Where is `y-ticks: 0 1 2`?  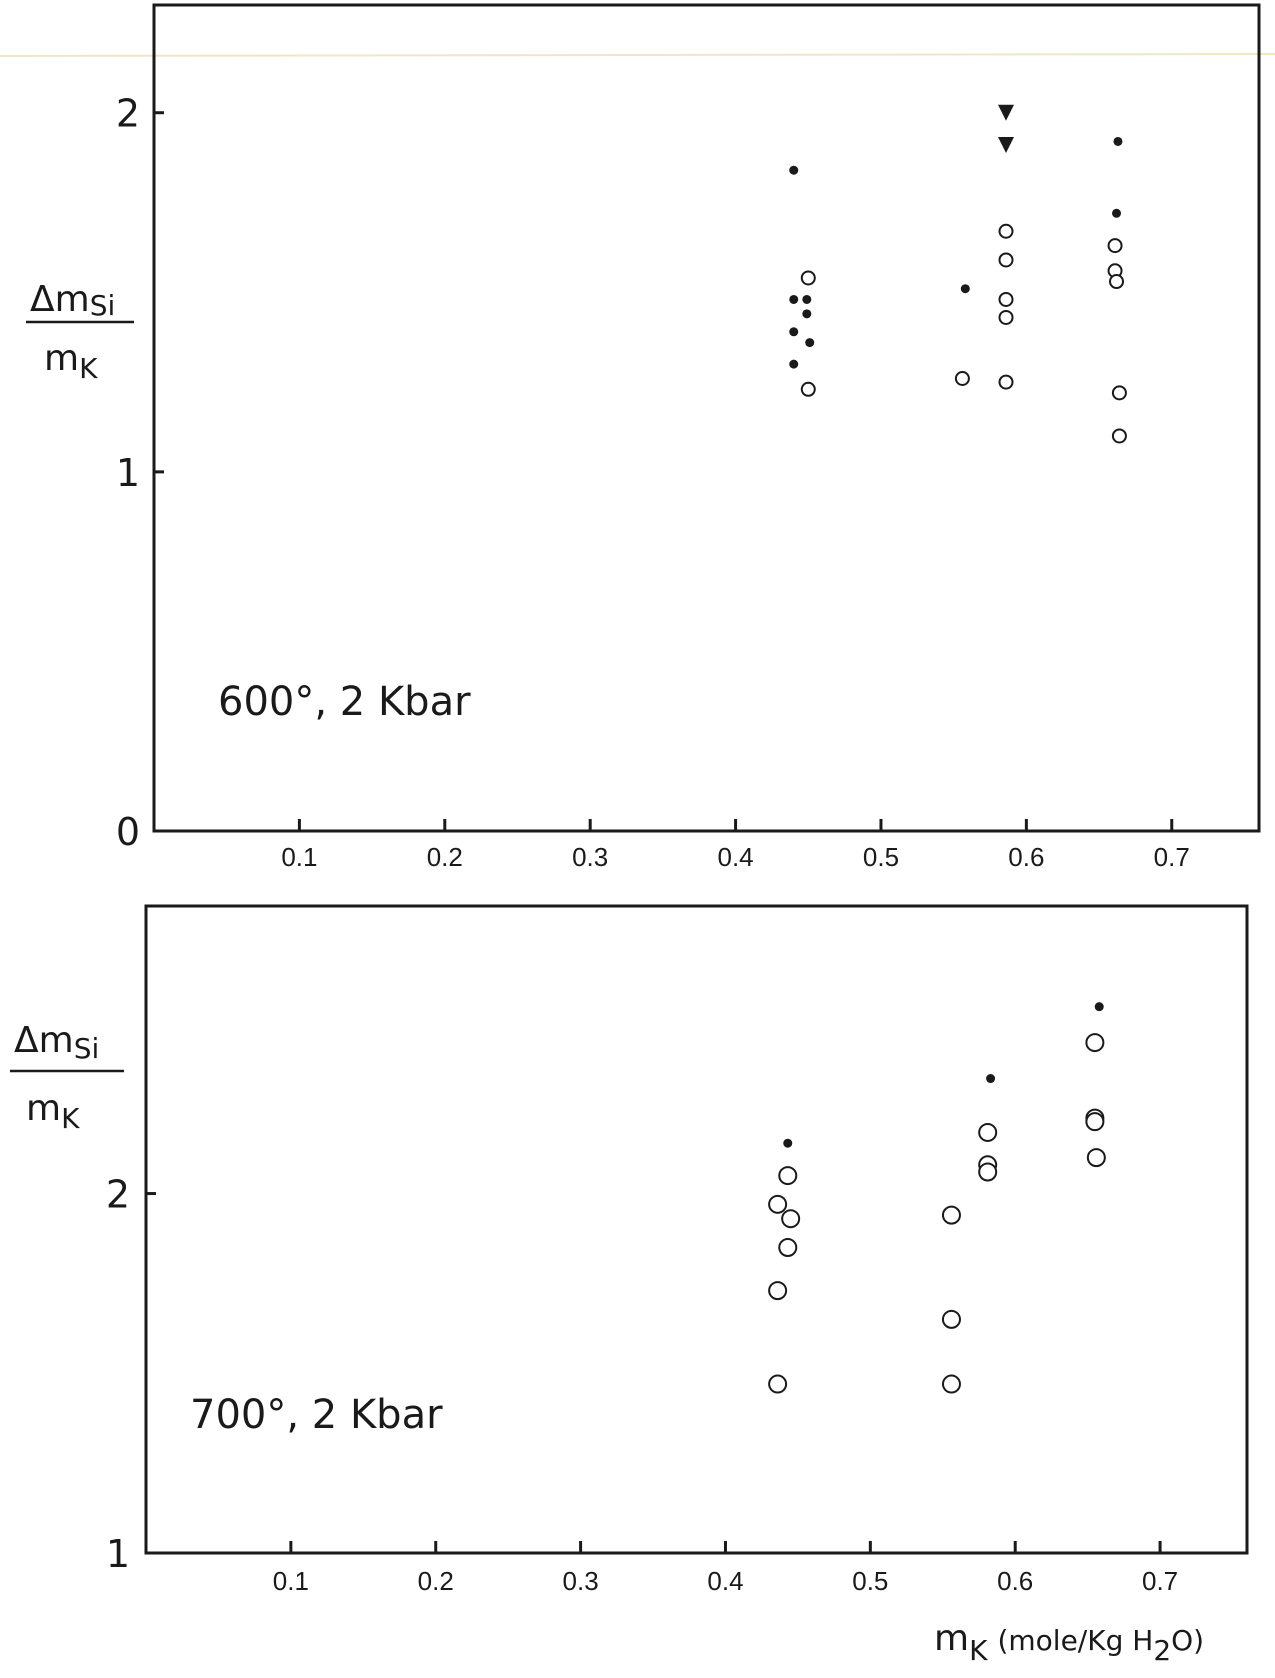
y-ticks: 0 1 2 is located at coordinates (140, 473).